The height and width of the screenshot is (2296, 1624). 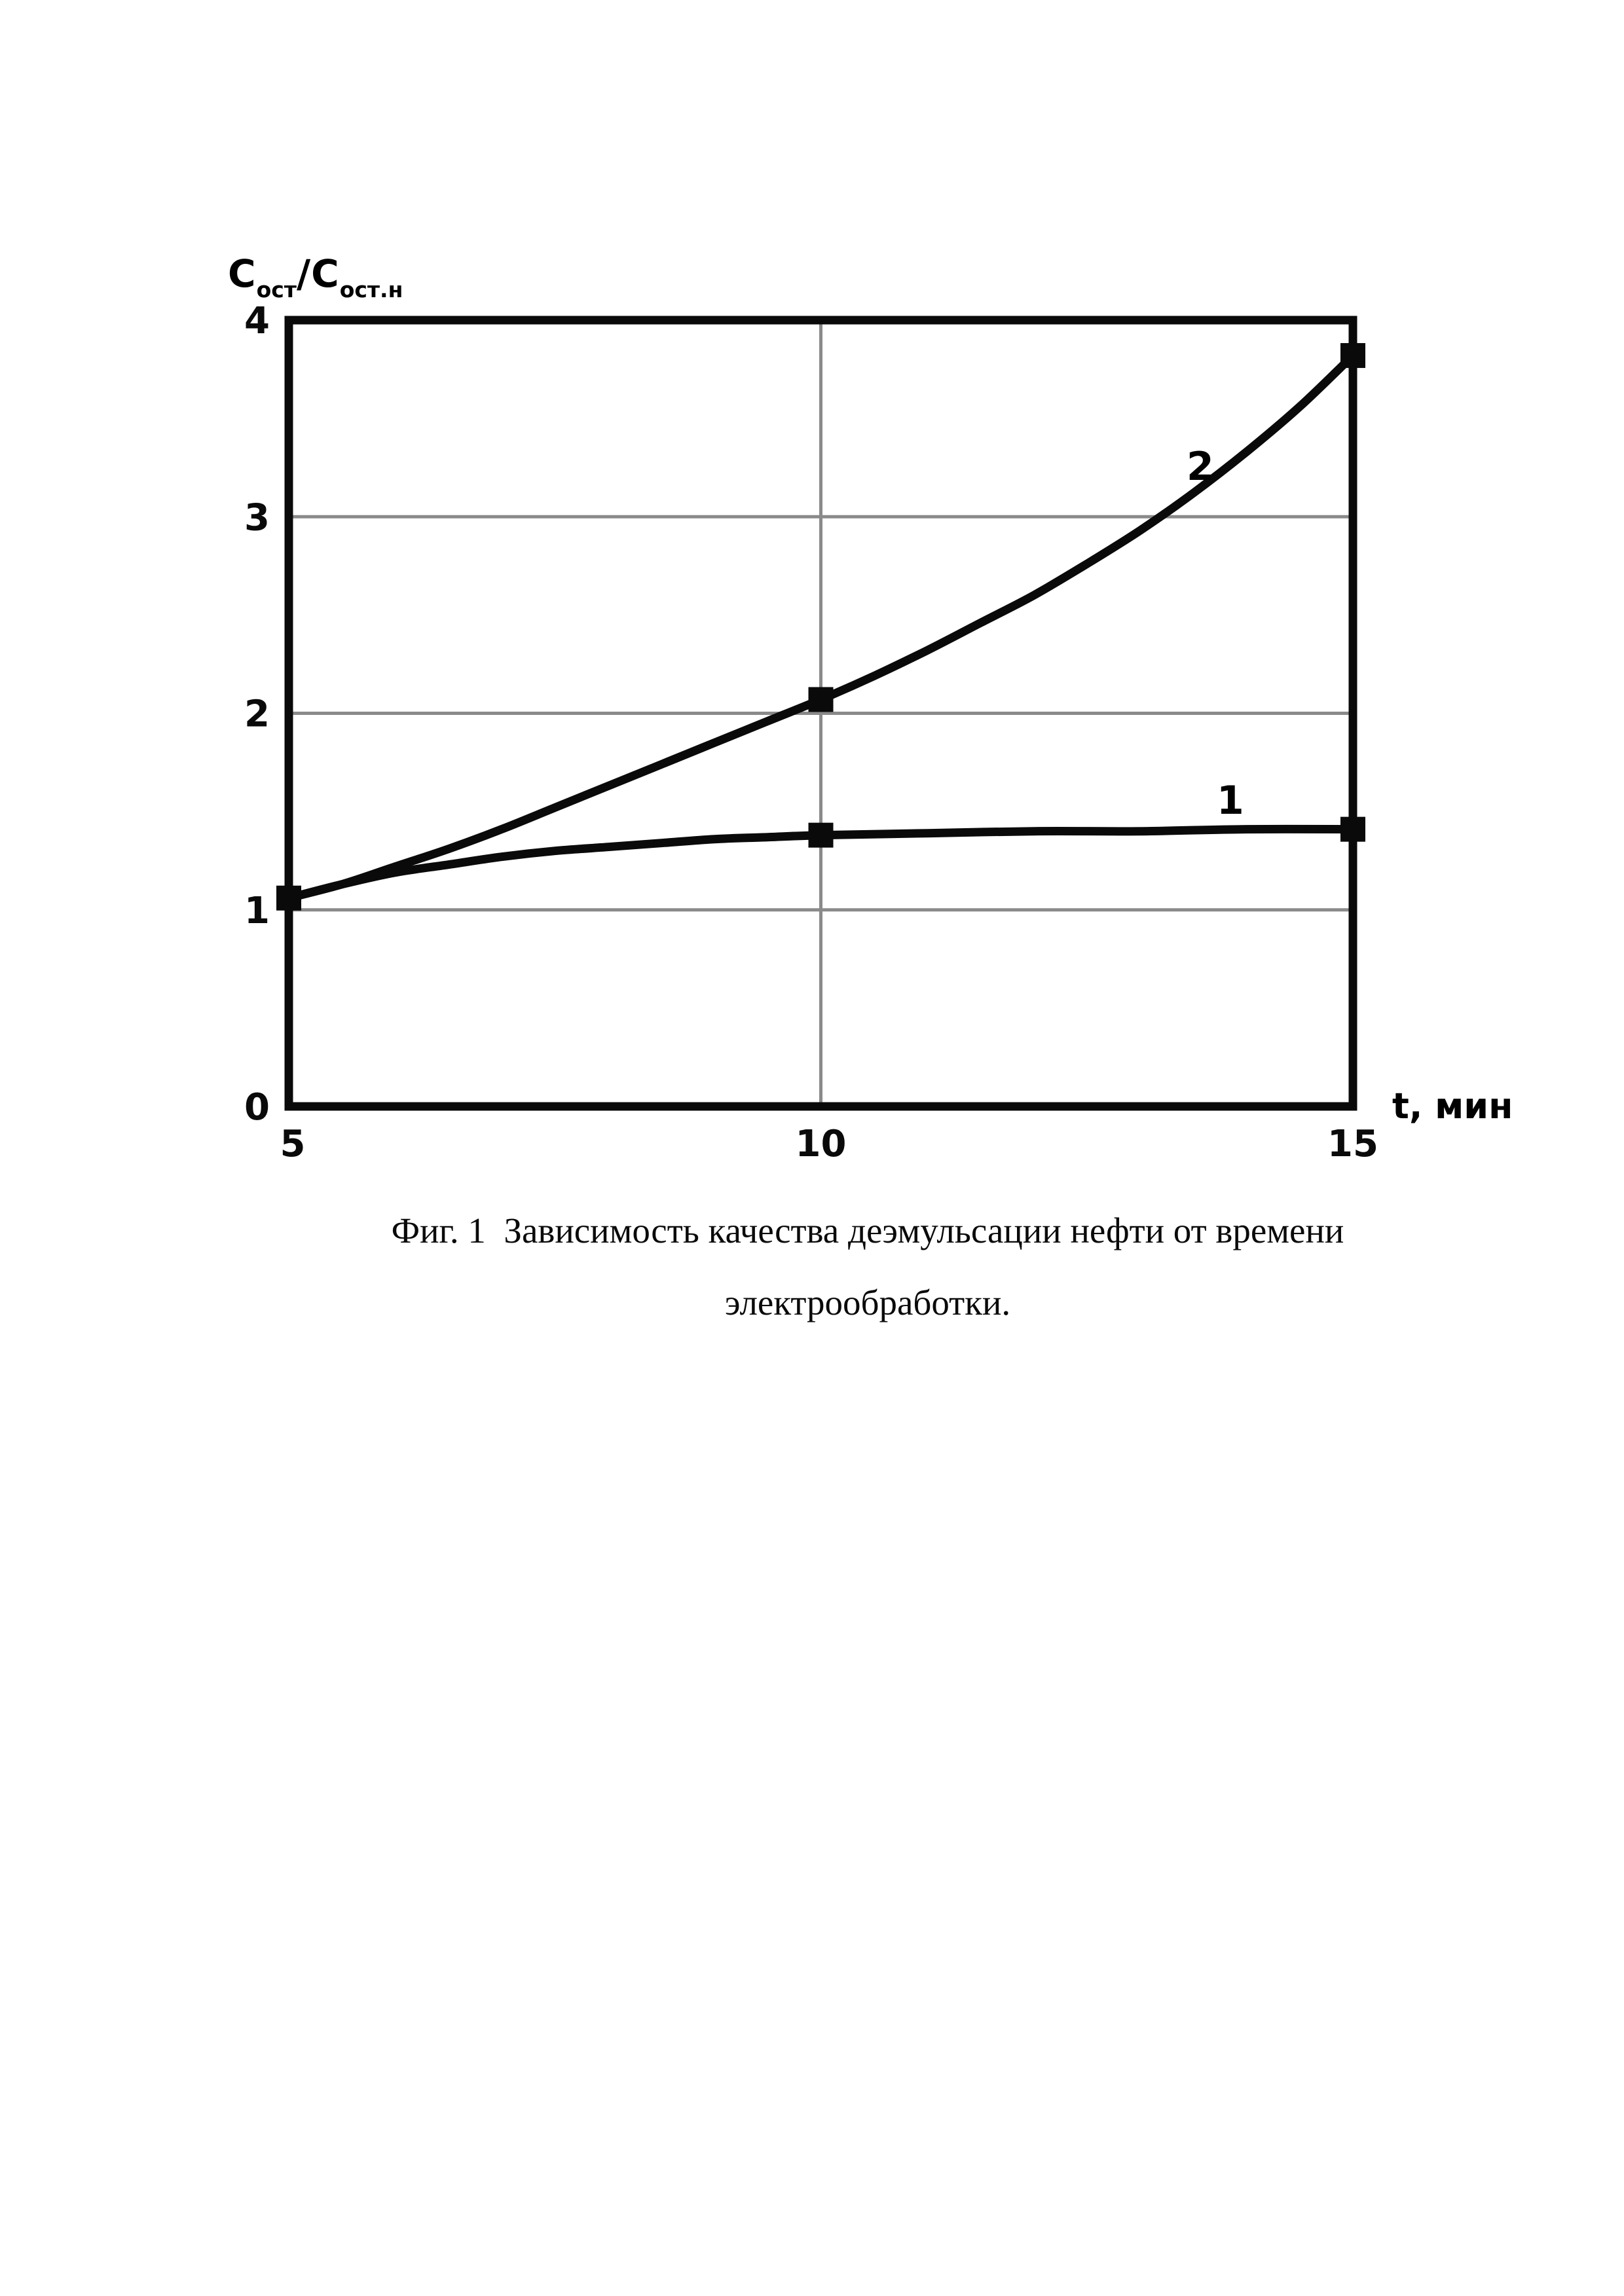 What do you see at coordinates (1352, 1144) in the screenshot?
I see `x-tick-15: 15` at bounding box center [1352, 1144].